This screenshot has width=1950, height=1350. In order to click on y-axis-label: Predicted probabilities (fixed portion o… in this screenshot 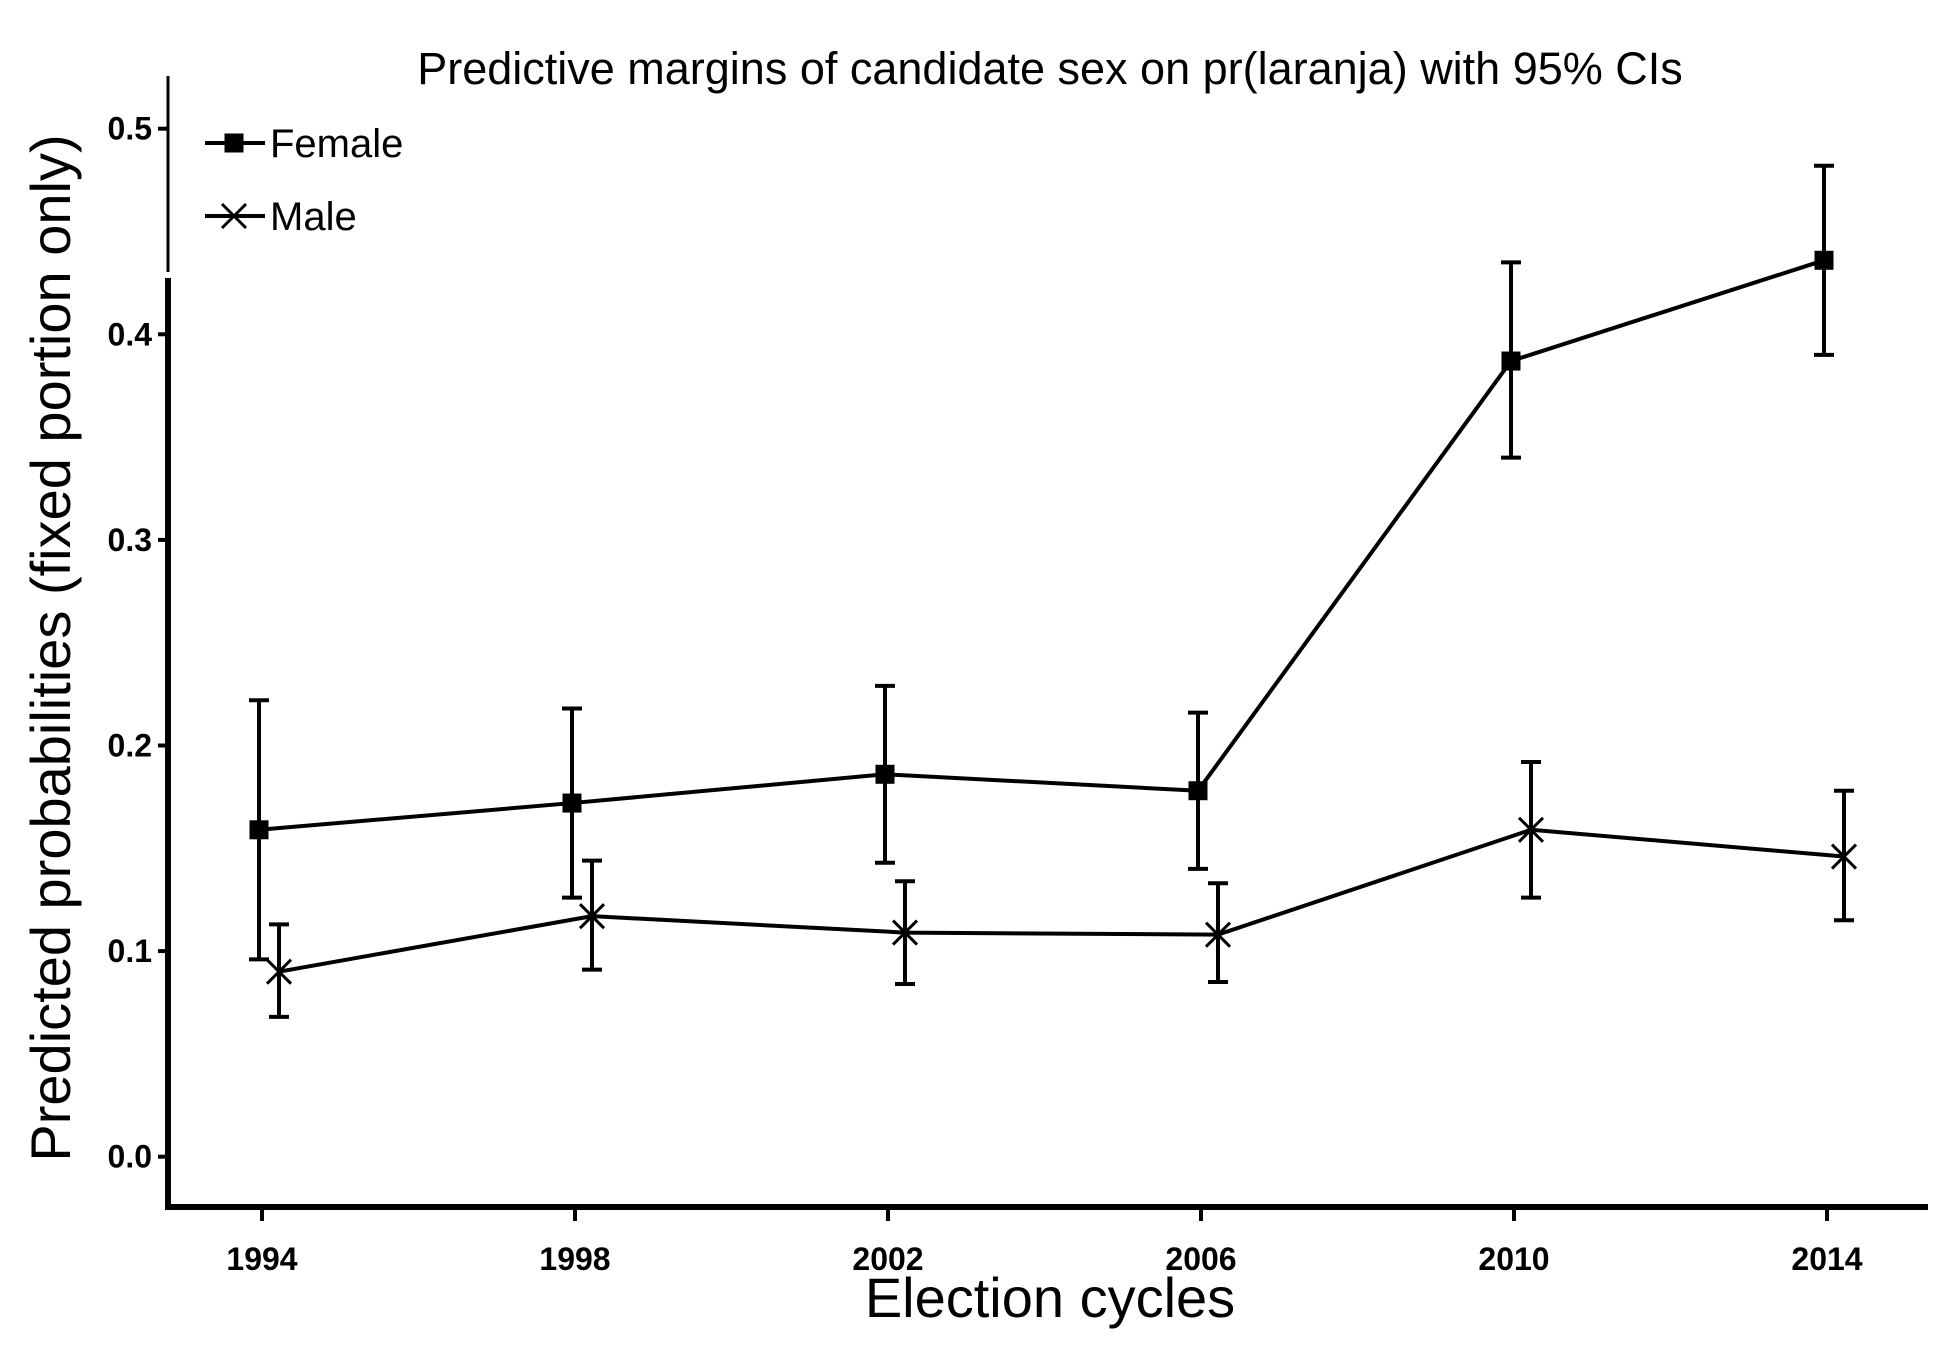, I will do `click(50, 647)`.